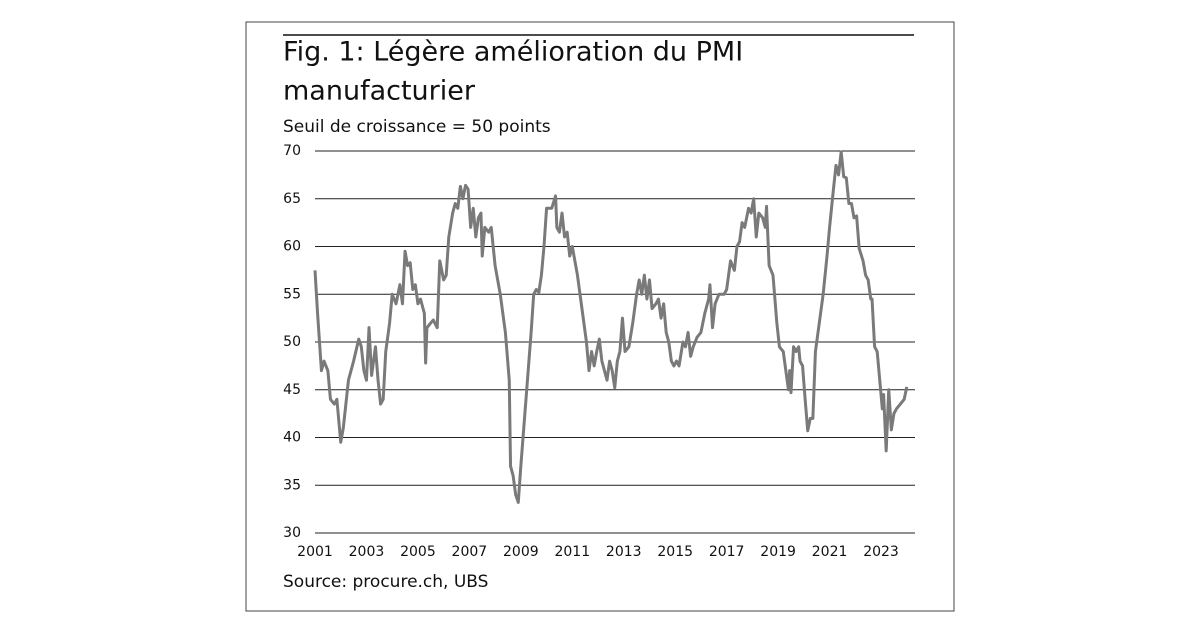  What do you see at coordinates (470, 552) in the screenshot?
I see `x-tick-label: 2007` at bounding box center [470, 552].